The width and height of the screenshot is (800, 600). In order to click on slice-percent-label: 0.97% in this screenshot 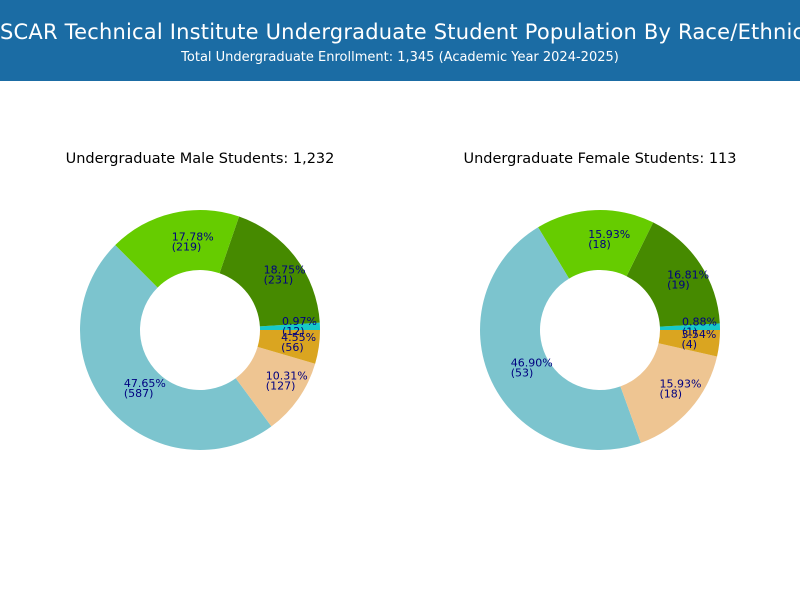, I will do `click(299, 321)`.